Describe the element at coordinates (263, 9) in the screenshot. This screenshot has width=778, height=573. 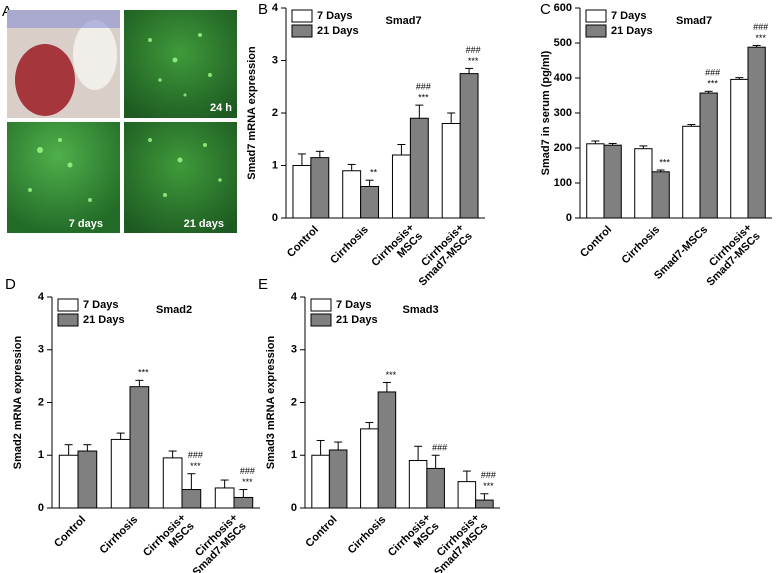
I see `panel-letter: B` at that location.